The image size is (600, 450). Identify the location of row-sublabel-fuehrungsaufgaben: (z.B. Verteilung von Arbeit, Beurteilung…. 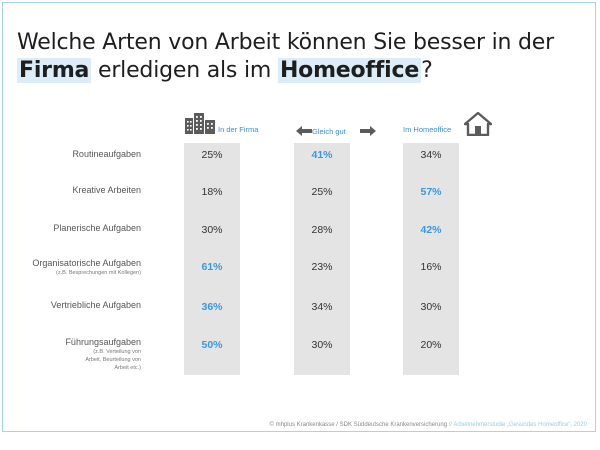
(113, 360).